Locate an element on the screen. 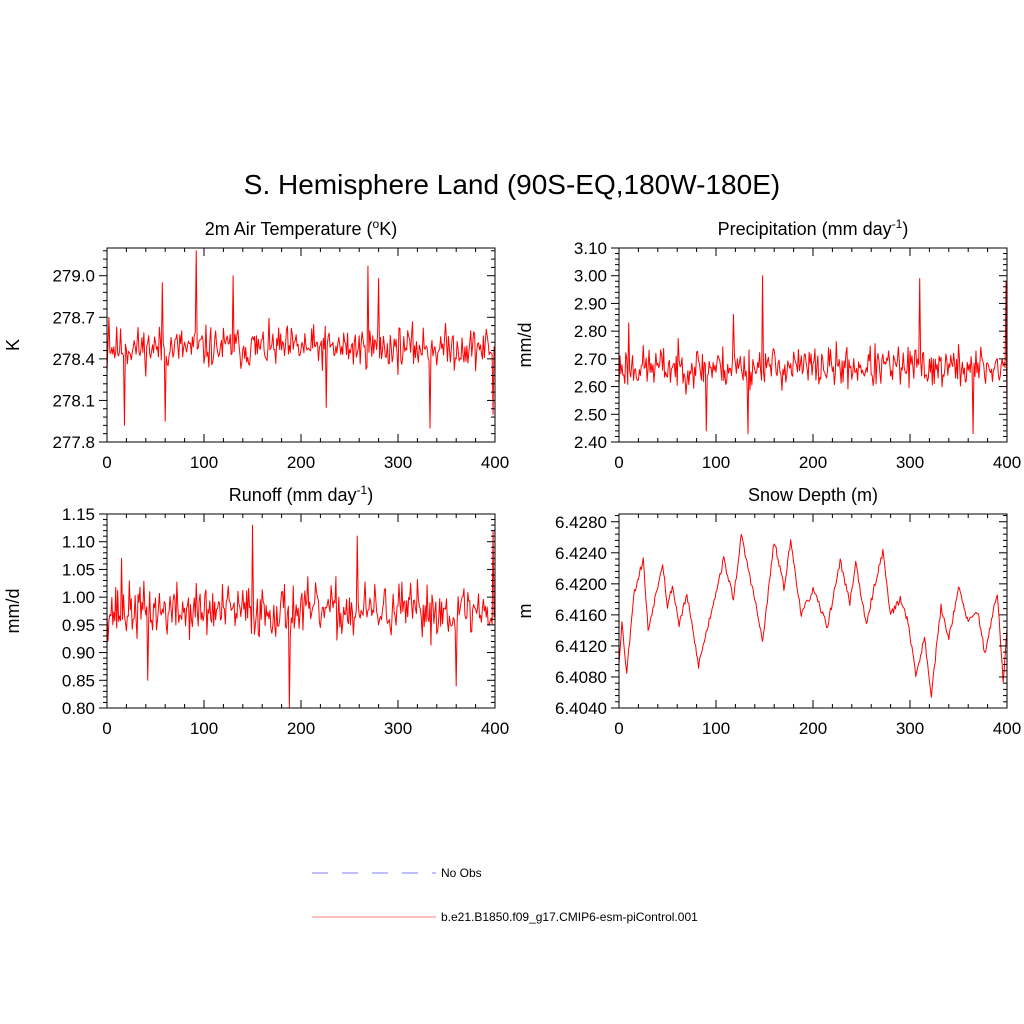 This screenshot has width=1024, height=1024. y-tick-label: 3.00 is located at coordinates (590, 276).